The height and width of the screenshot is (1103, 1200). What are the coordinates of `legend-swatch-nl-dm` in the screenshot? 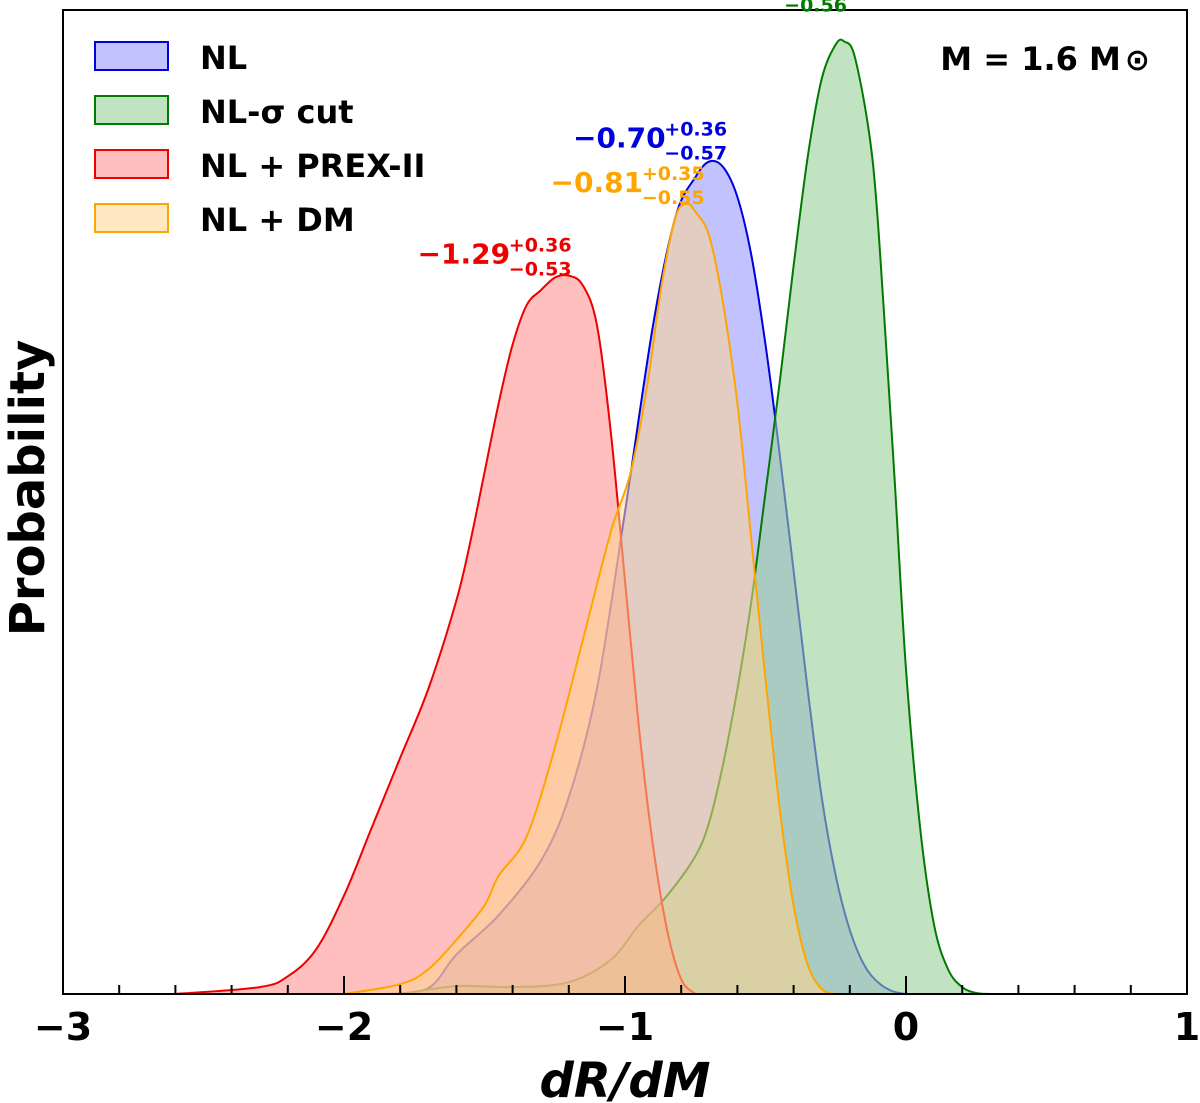 It's located at (131, 218).